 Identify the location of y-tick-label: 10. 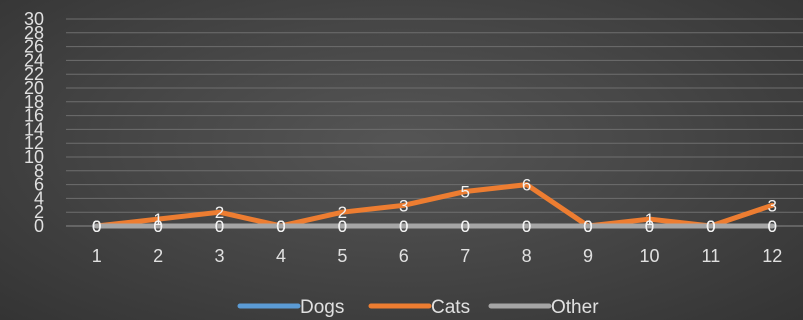
(34, 157).